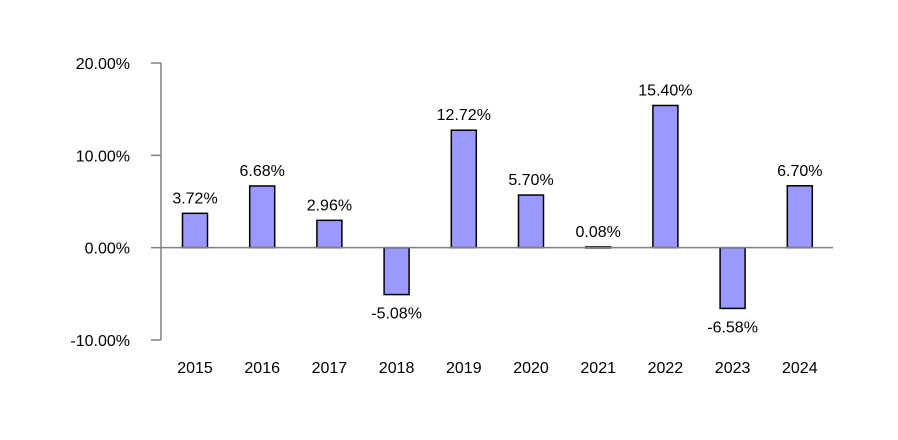 Image resolution: width=898 pixels, height=440 pixels. Describe the element at coordinates (598, 232) in the screenshot. I see `bar-value-label: 0.08%` at that location.